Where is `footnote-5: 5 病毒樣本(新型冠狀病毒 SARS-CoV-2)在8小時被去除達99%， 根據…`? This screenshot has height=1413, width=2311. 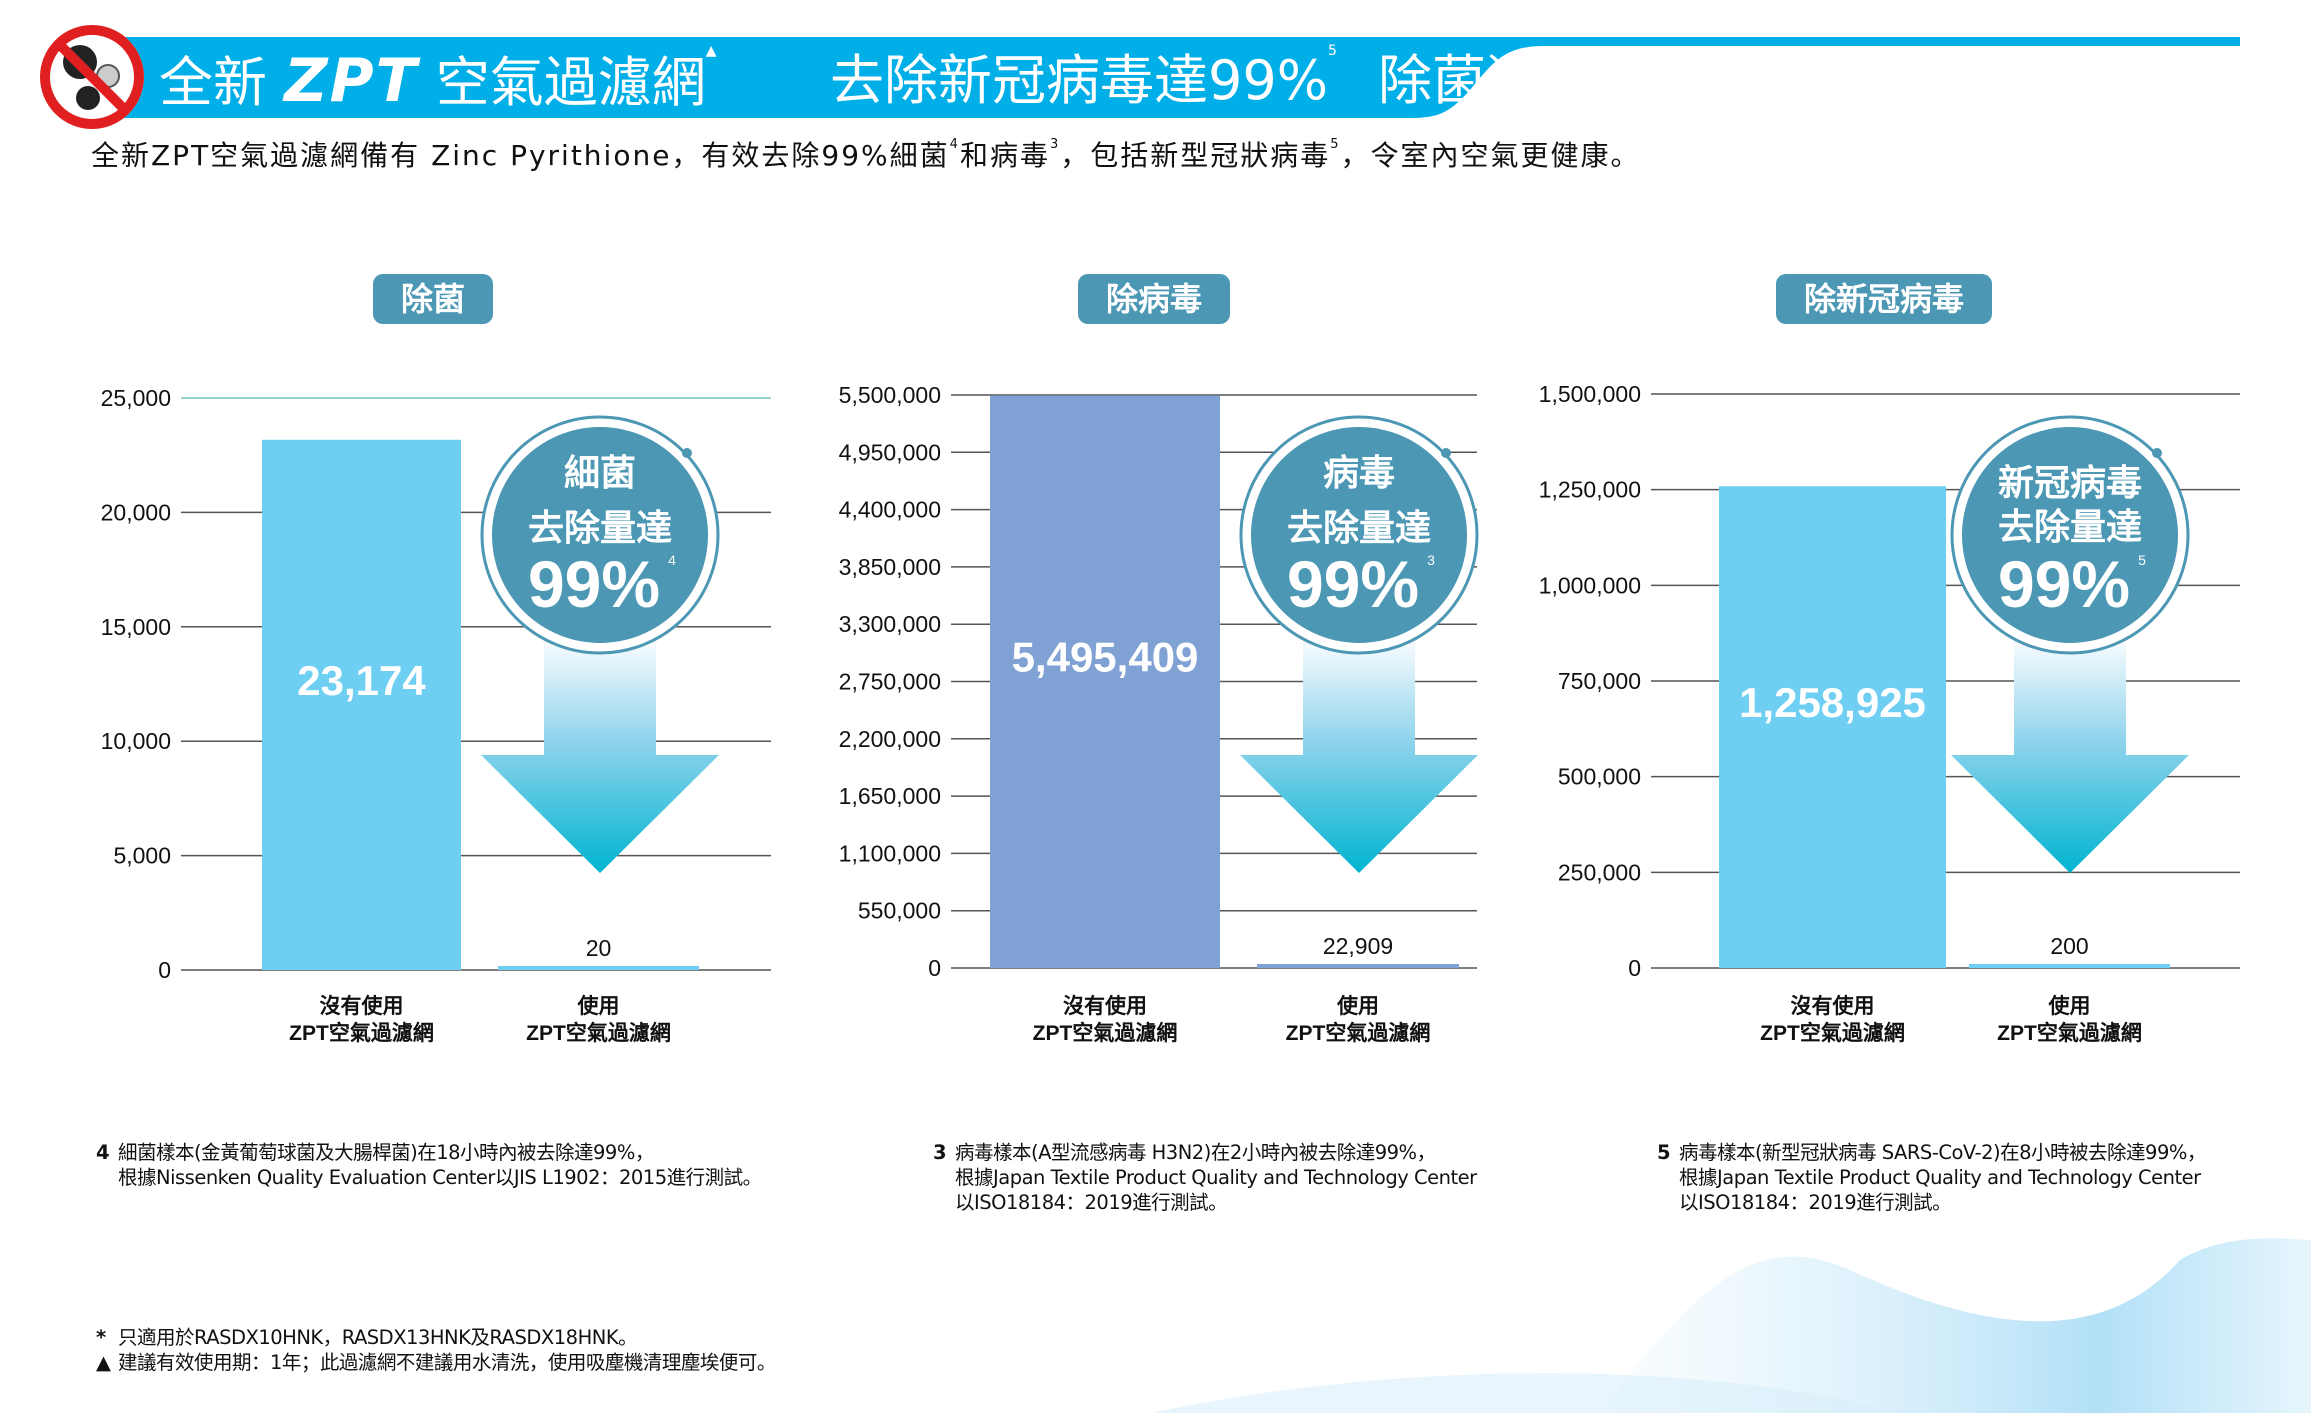
footnote-5: 5 病毒樣本(新型冠狀病毒 SARS-CoV-2)在8小時被去除達99%， 根據… is located at coordinates (1931, 1177).